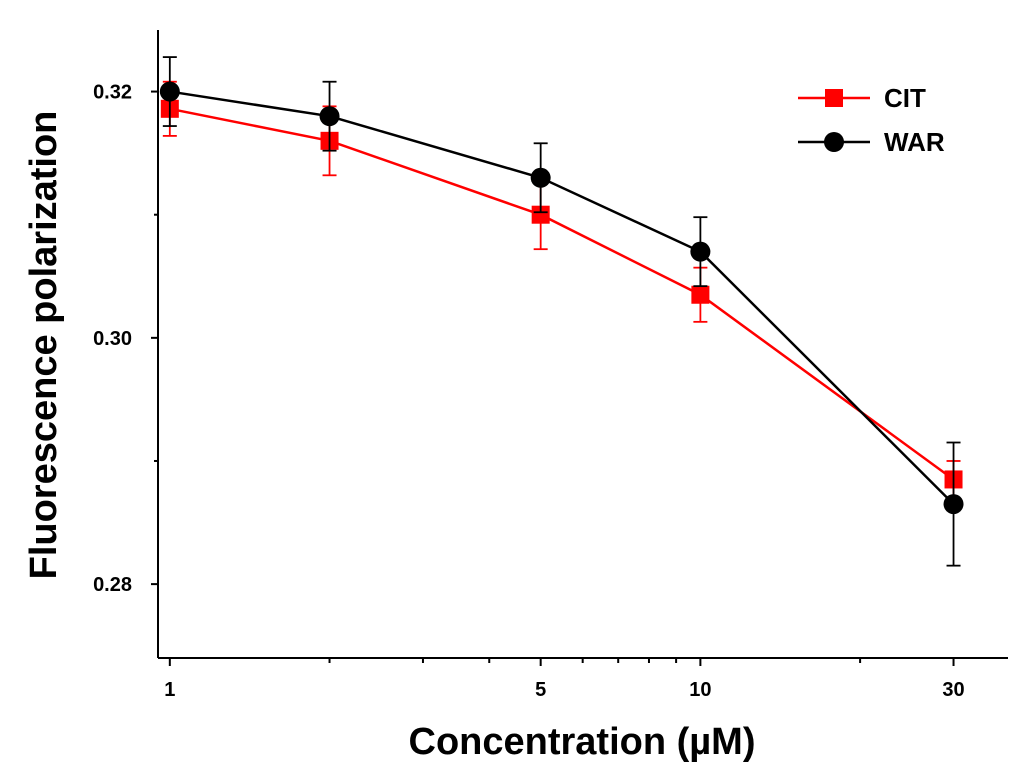  Describe the element at coordinates (582, 742) in the screenshot. I see `x-axis-title: Concentration (µM)` at that location.